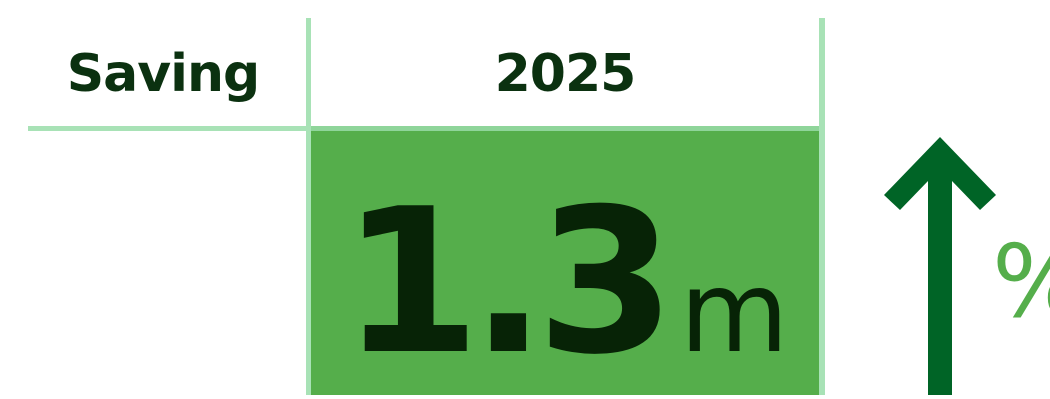  What do you see at coordinates (308, 206) in the screenshot?
I see `column-divider-left` at bounding box center [308, 206].